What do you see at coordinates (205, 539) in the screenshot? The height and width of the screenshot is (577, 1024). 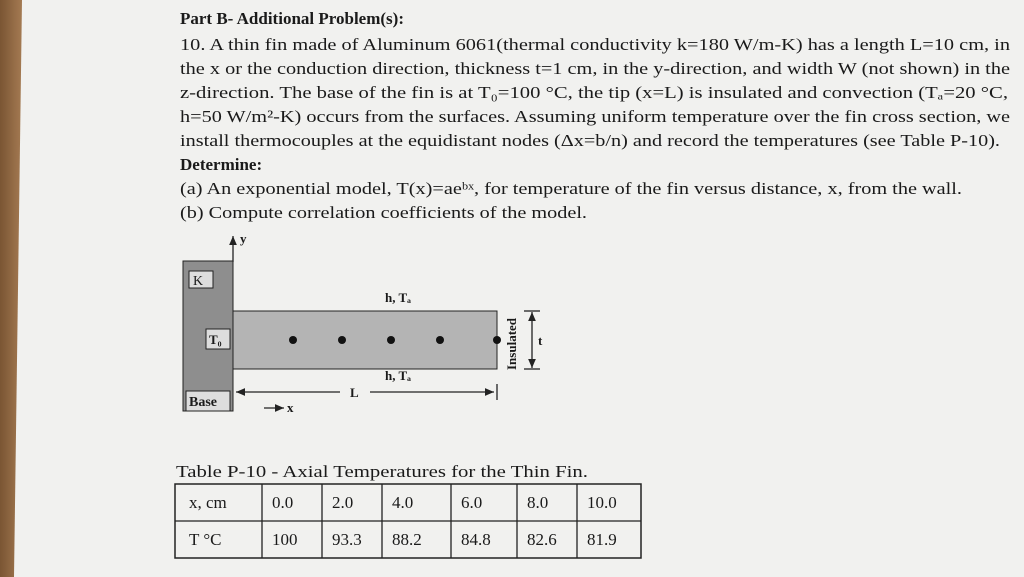 I see `table-cell: T °C` at bounding box center [205, 539].